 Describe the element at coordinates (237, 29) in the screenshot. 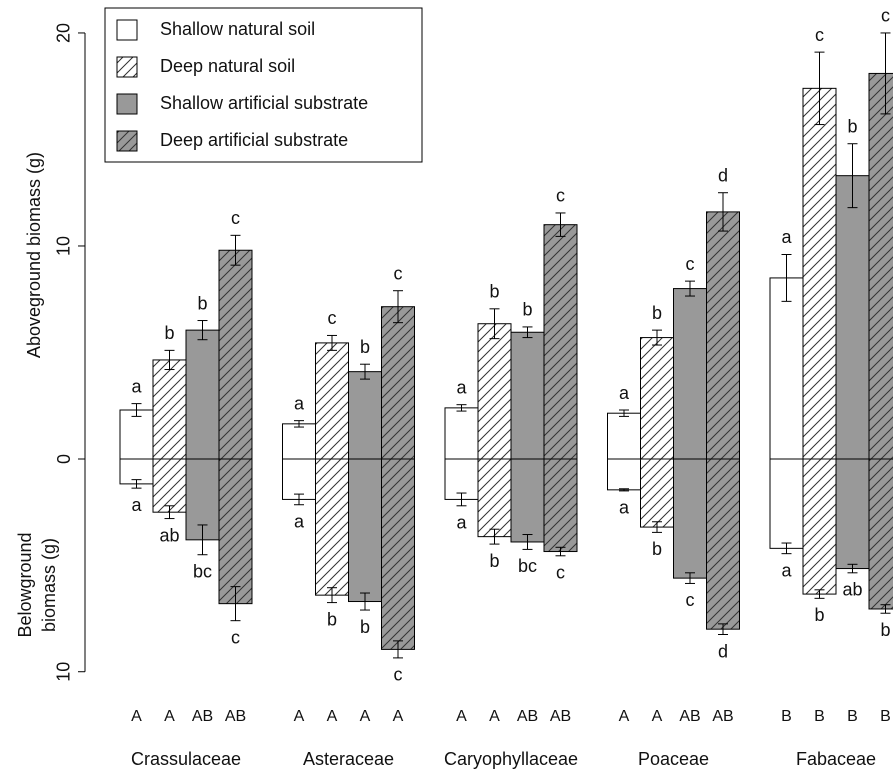

I see `legend-label: Shallow natural soil` at that location.